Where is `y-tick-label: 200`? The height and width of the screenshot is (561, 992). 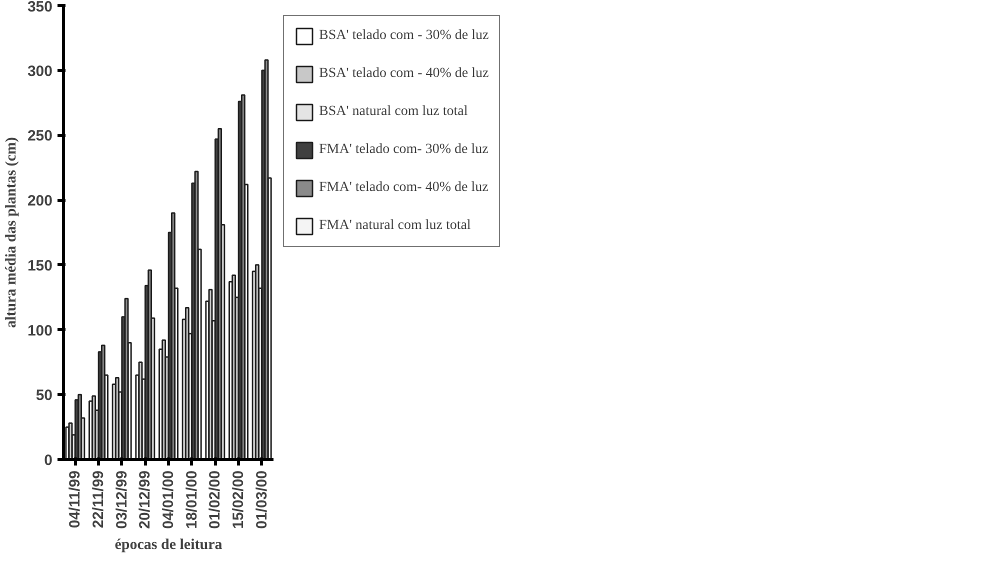 y-tick-label: 200 is located at coordinates (40, 201).